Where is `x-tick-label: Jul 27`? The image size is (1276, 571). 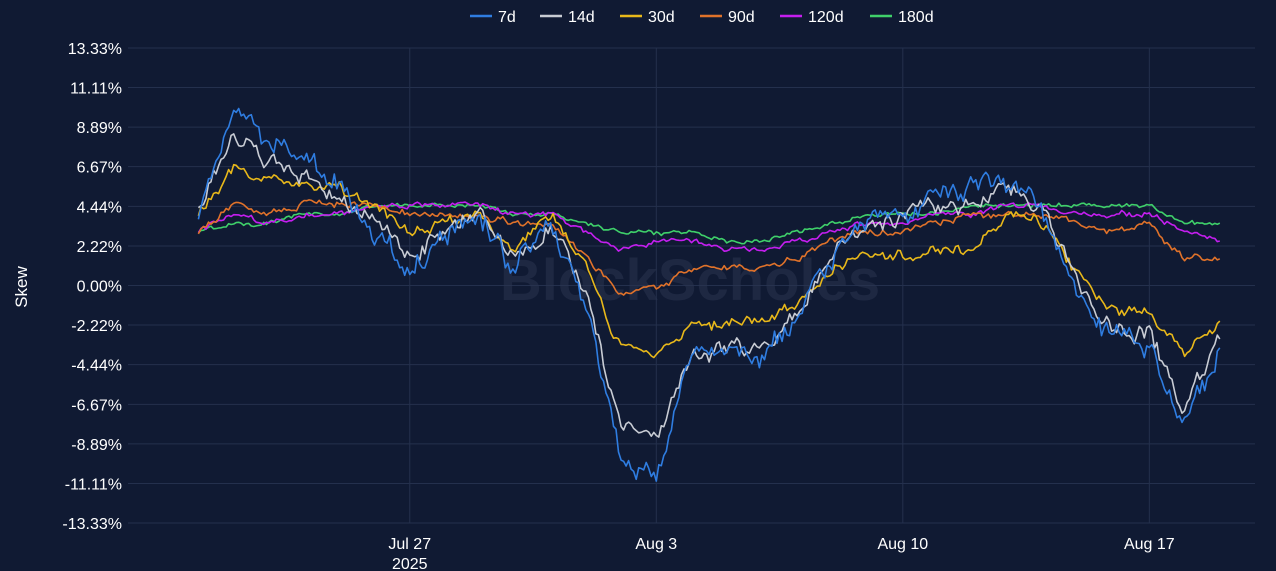 x-tick-label: Jul 27 is located at coordinates (409, 544).